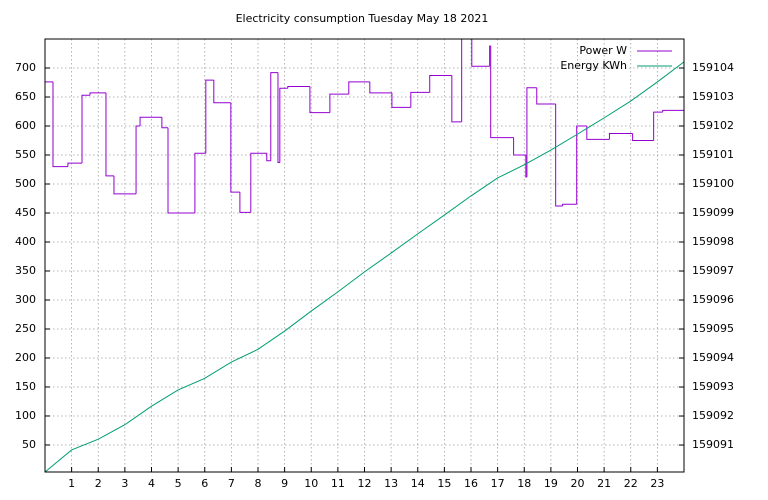 This screenshot has width=768, height=500. I want to click on x-tick-label: 21, so click(604, 483).